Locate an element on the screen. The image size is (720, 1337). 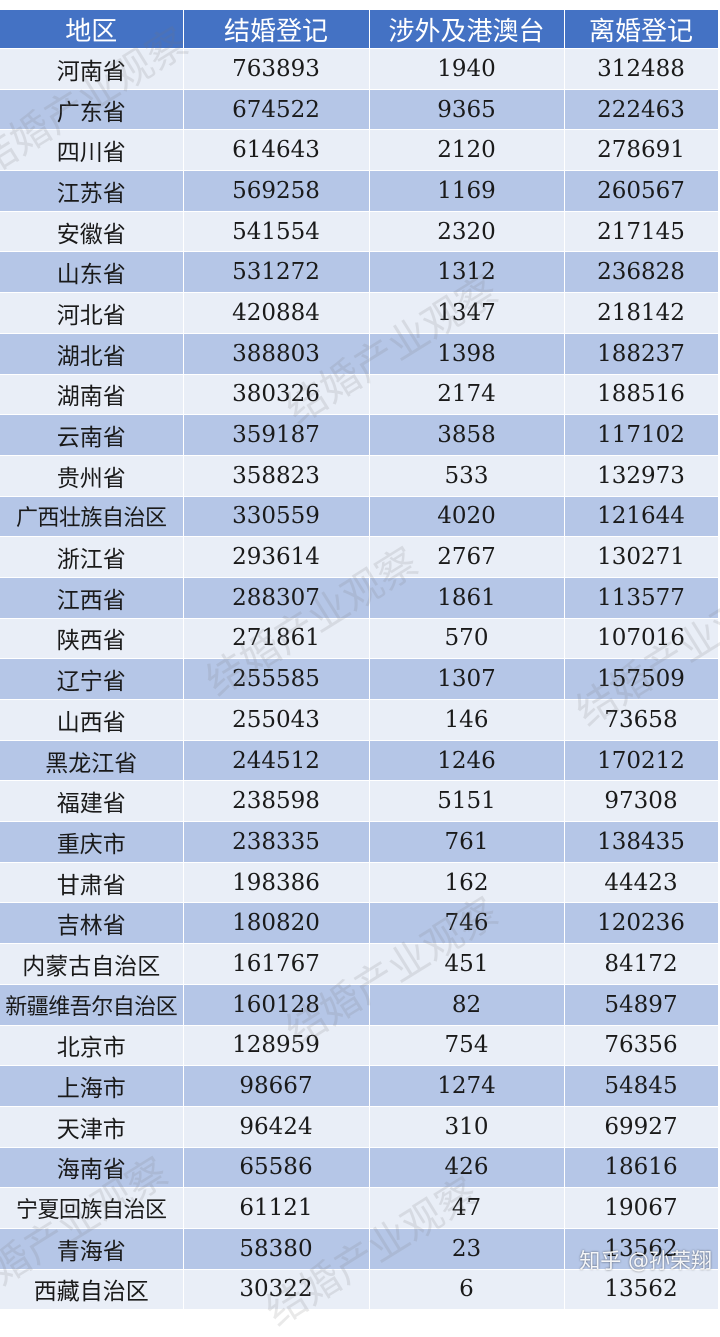
cell-marriage-count: 160128 is located at coordinates (276, 1004).